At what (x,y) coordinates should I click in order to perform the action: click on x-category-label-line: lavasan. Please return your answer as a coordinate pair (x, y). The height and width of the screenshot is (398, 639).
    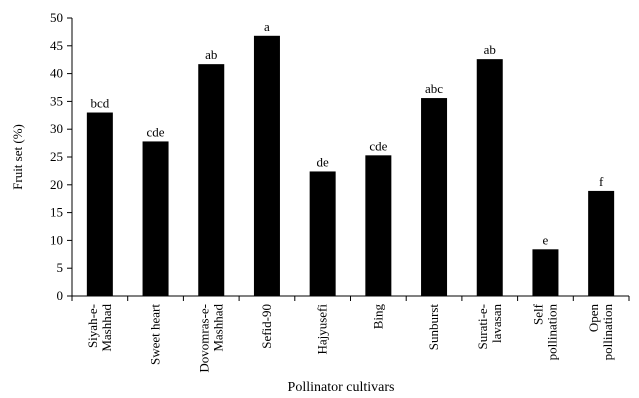
    Looking at the image, I should click on (496, 323).